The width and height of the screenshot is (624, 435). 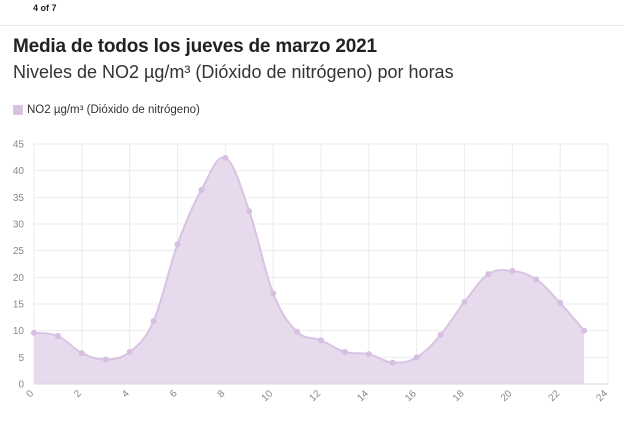 What do you see at coordinates (411, 396) in the screenshot?
I see `x-tick-label: 16` at bounding box center [411, 396].